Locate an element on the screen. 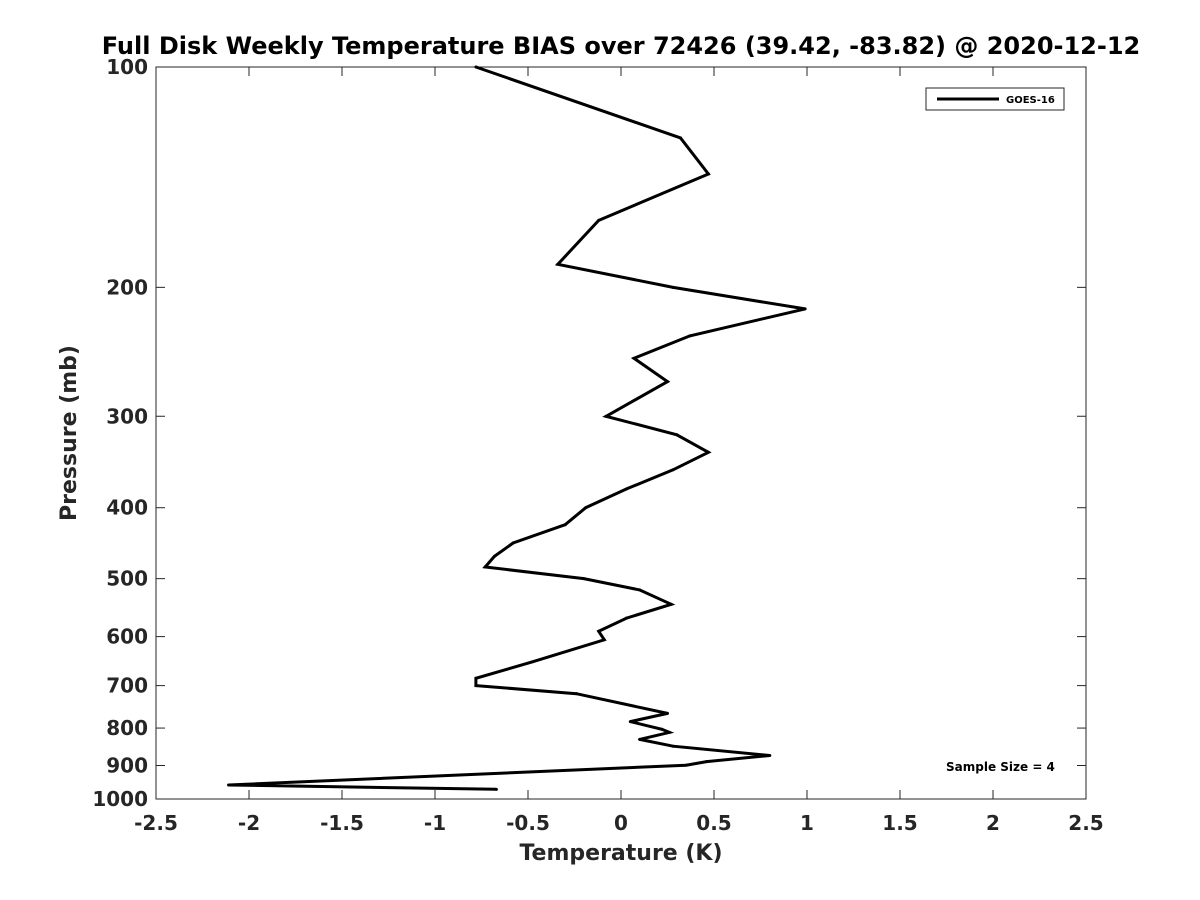 This screenshot has height=900, width=1200. x-tick-label: -0.5 is located at coordinates (528, 823).